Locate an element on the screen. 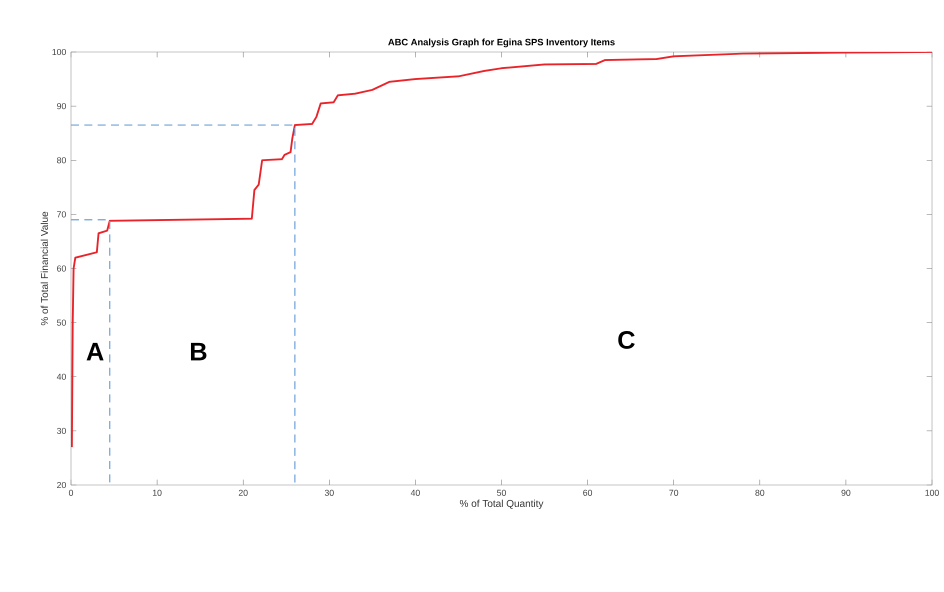  y-tick-label: 40 is located at coordinates (61, 377).